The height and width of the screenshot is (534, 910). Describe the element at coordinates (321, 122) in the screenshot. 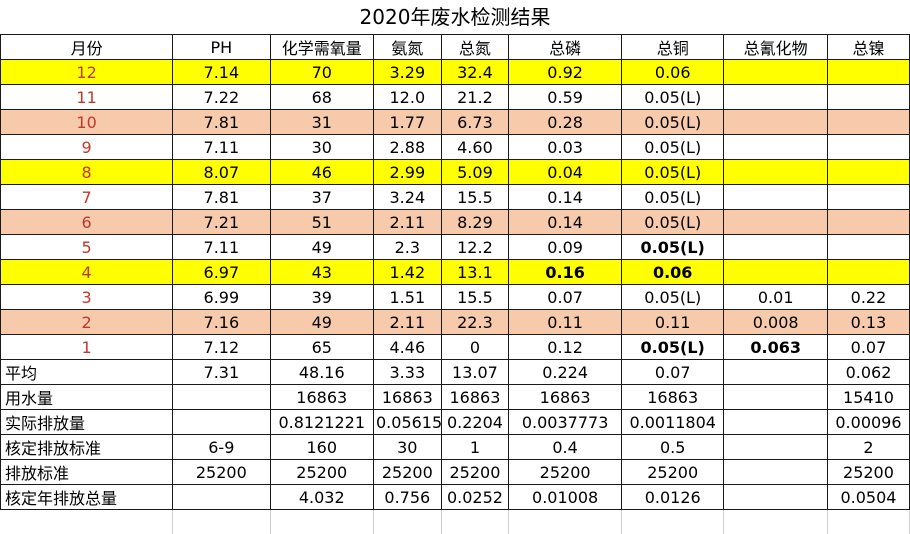

I see `value-cell: 31` at that location.